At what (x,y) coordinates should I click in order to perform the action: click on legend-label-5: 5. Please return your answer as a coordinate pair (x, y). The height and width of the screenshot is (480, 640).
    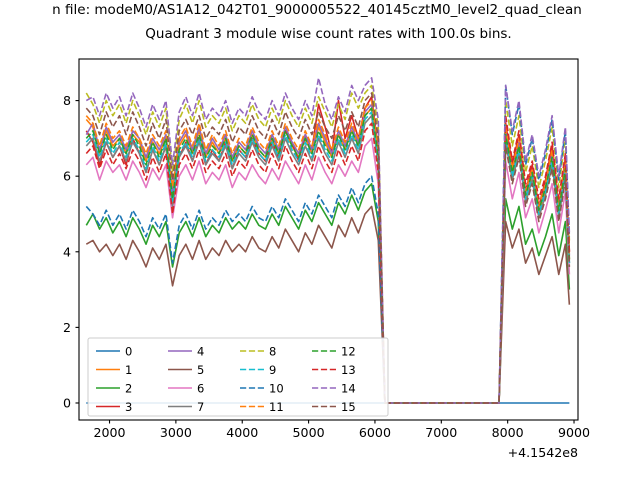
    Looking at the image, I should click on (200, 370).